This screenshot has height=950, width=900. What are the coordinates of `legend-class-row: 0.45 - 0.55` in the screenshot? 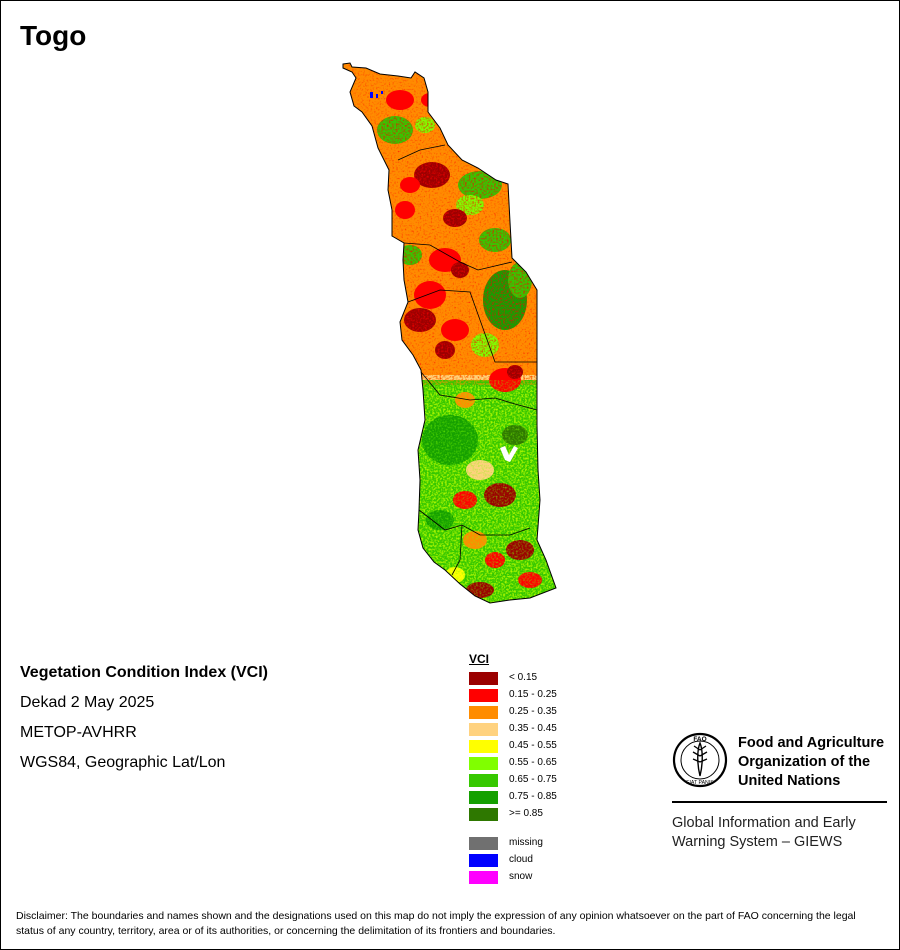 It's located at (513, 746).